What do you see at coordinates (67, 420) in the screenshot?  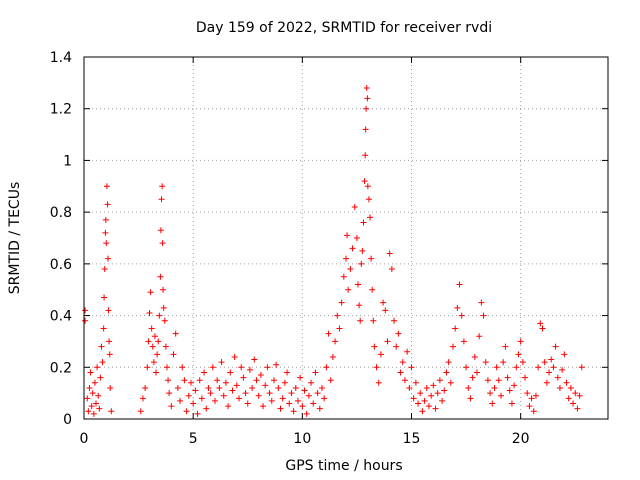 I see `y-tick-label: 0` at bounding box center [67, 420].